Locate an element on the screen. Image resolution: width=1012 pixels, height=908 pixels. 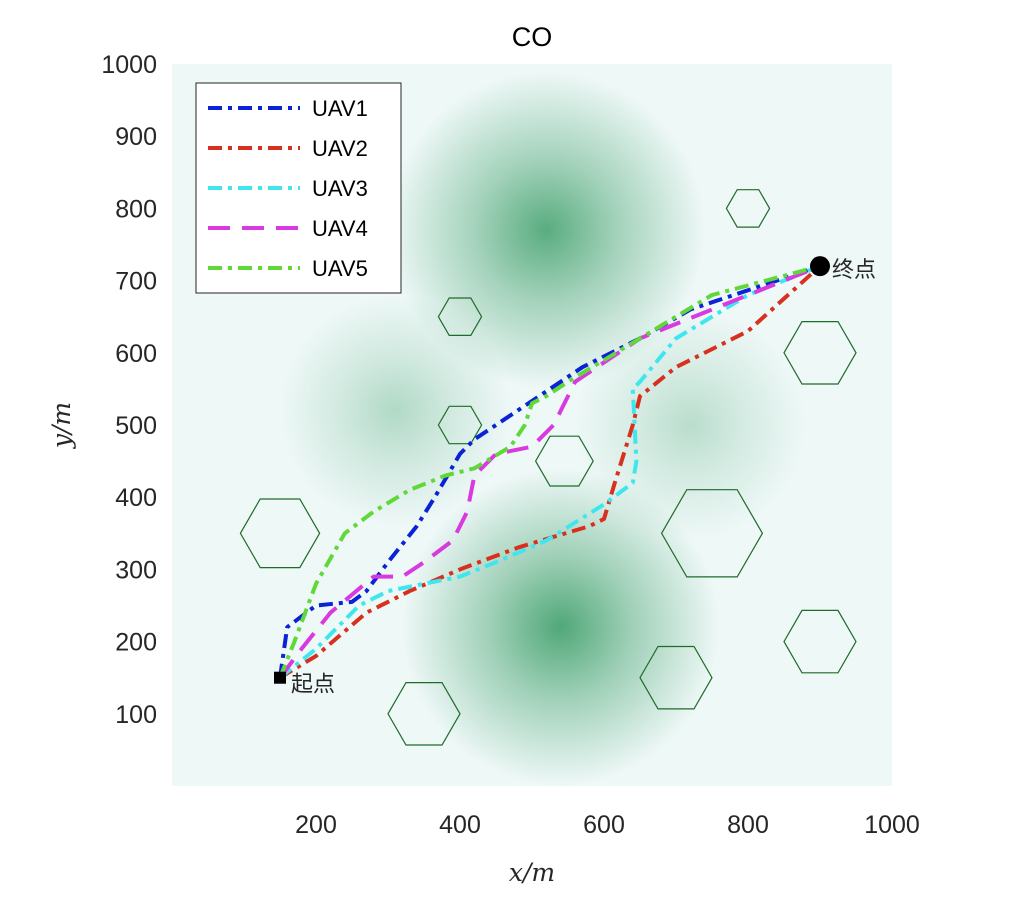
chart-title: CO is located at coordinates (532, 37).